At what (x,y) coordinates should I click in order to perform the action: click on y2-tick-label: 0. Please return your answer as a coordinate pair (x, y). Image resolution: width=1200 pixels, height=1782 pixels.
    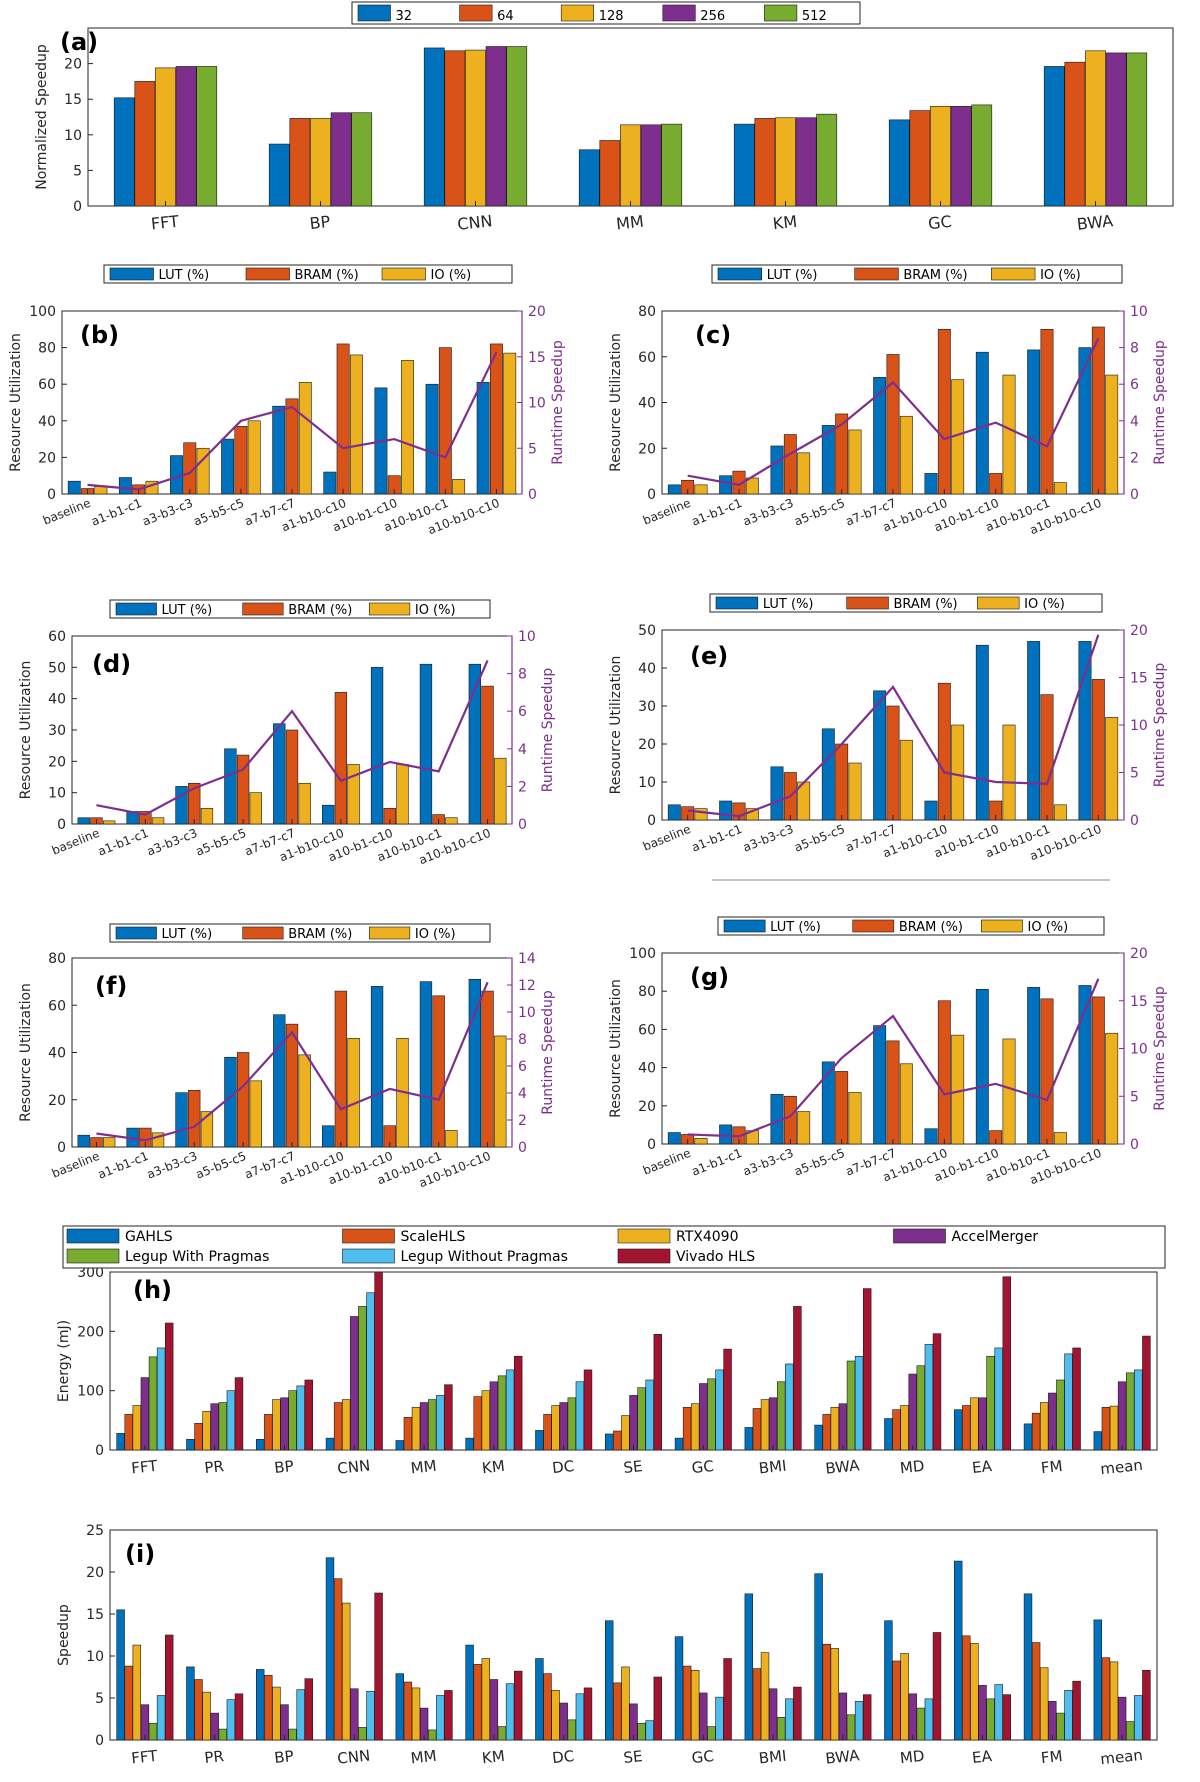
    Looking at the image, I should click on (1134, 821).